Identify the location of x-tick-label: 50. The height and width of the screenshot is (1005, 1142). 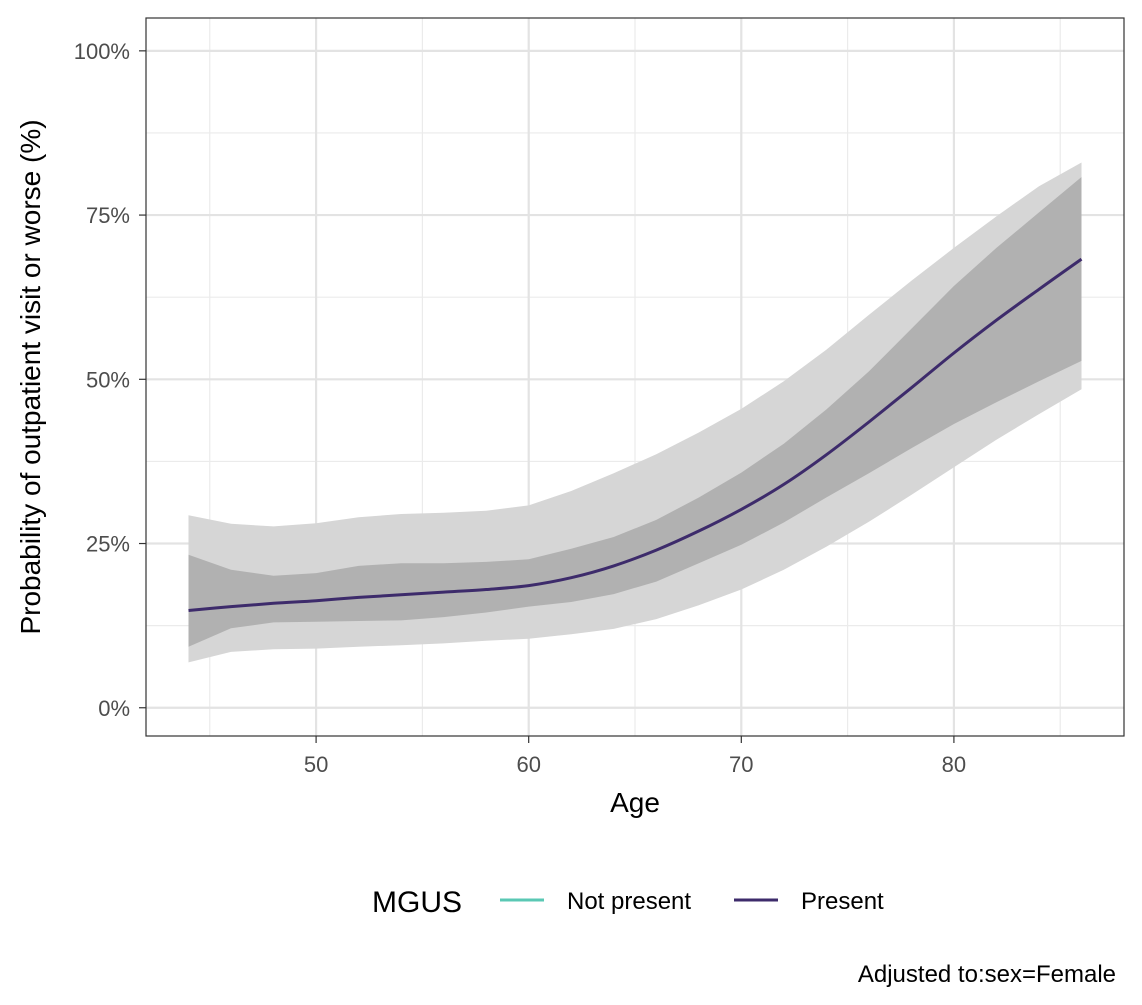
(316, 764).